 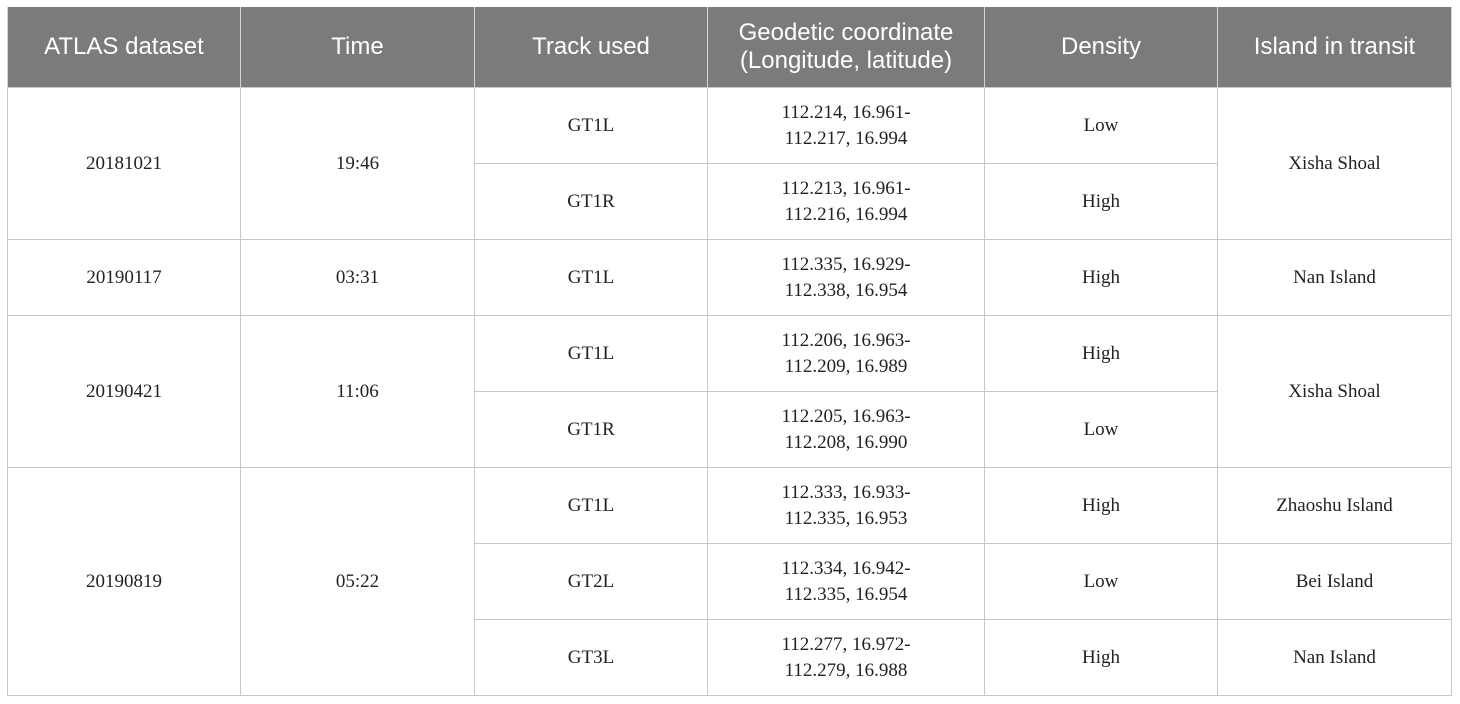 I want to click on header-island-in-transit: Island in transit, so click(x=1334, y=47).